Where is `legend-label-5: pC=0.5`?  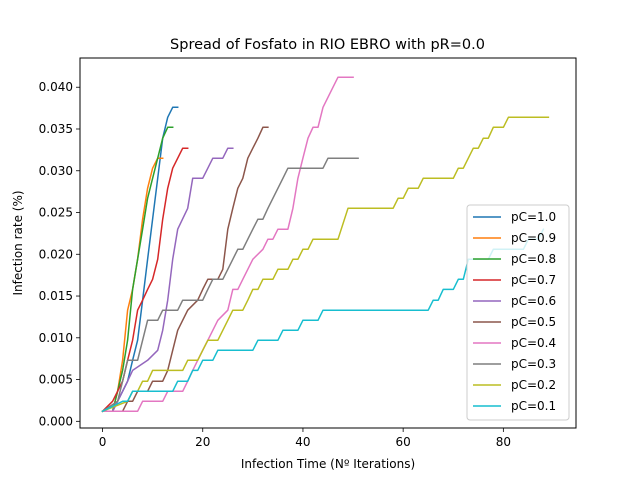 legend-label-5: pC=0.5 is located at coordinates (533, 322).